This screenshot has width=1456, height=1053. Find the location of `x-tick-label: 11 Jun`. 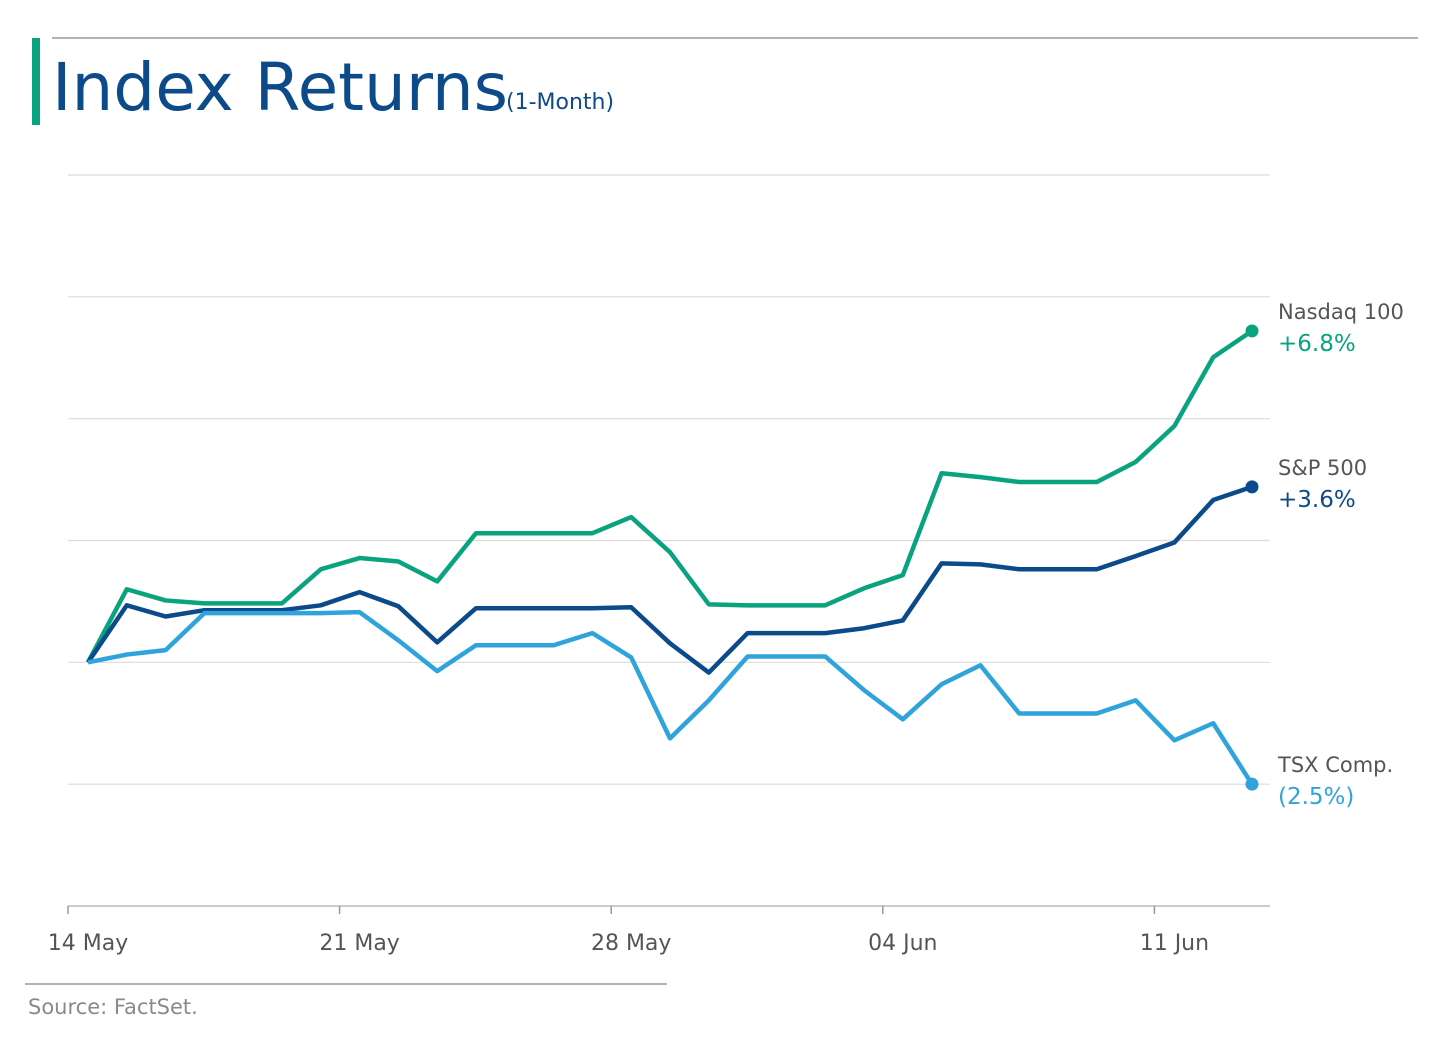

x-tick-label: 11 Jun is located at coordinates (1174, 943).